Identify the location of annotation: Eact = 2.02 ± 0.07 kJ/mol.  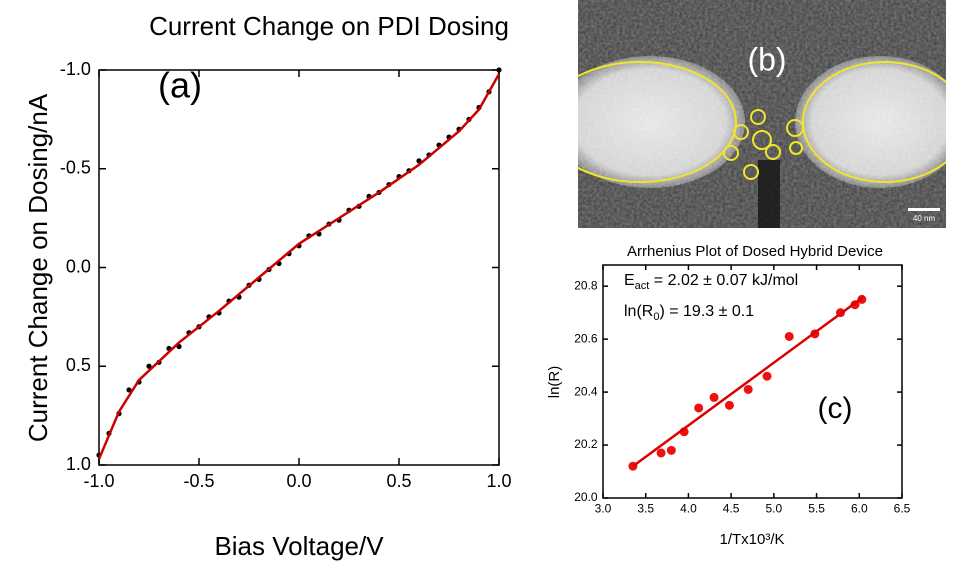
(711, 282).